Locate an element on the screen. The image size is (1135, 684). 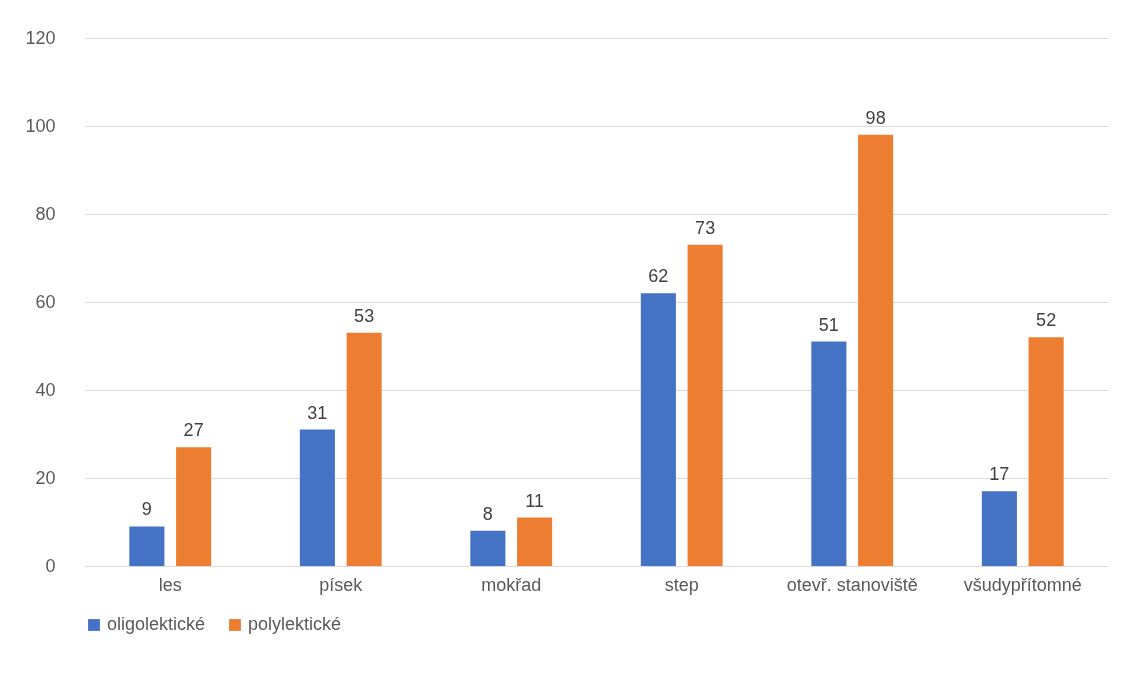
legend-label: polylektické is located at coordinates (295, 624).